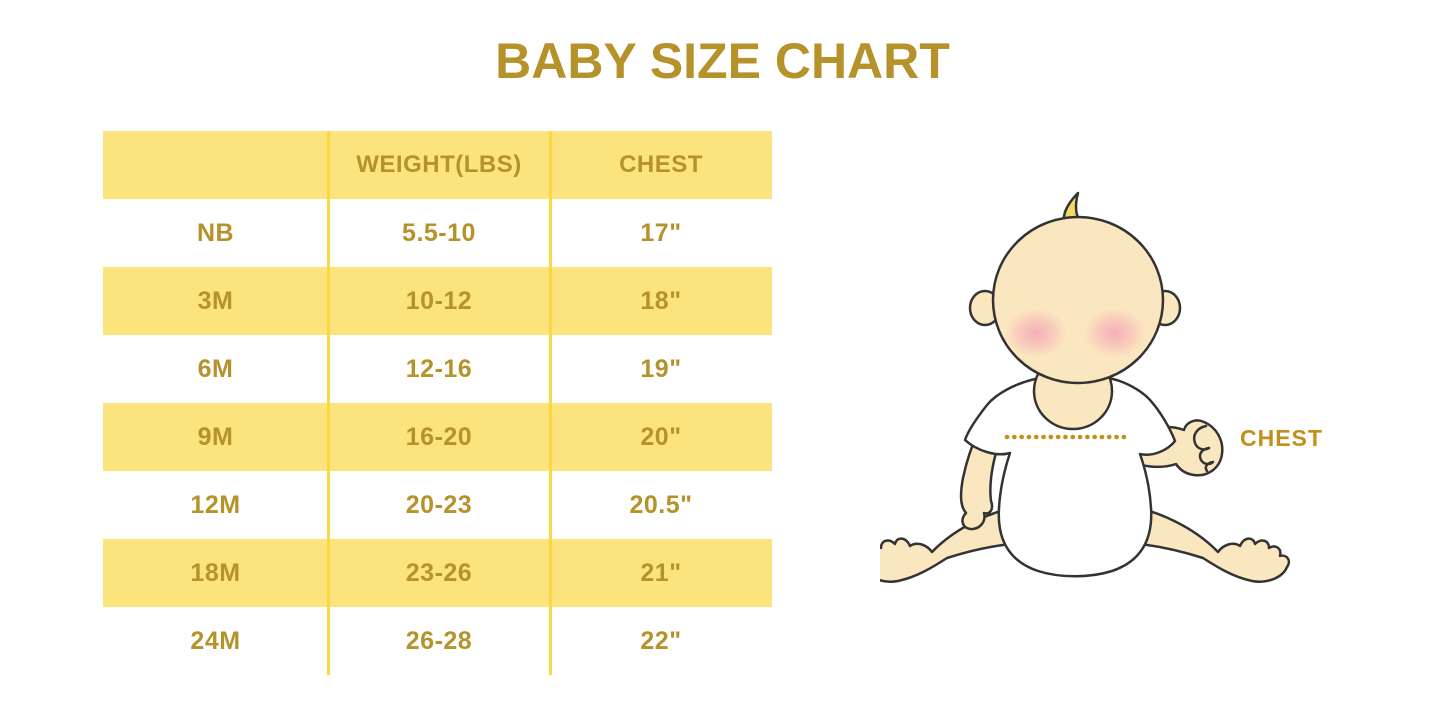  Describe the element at coordinates (661, 232) in the screenshot. I see `cell-chest: 17"` at that location.